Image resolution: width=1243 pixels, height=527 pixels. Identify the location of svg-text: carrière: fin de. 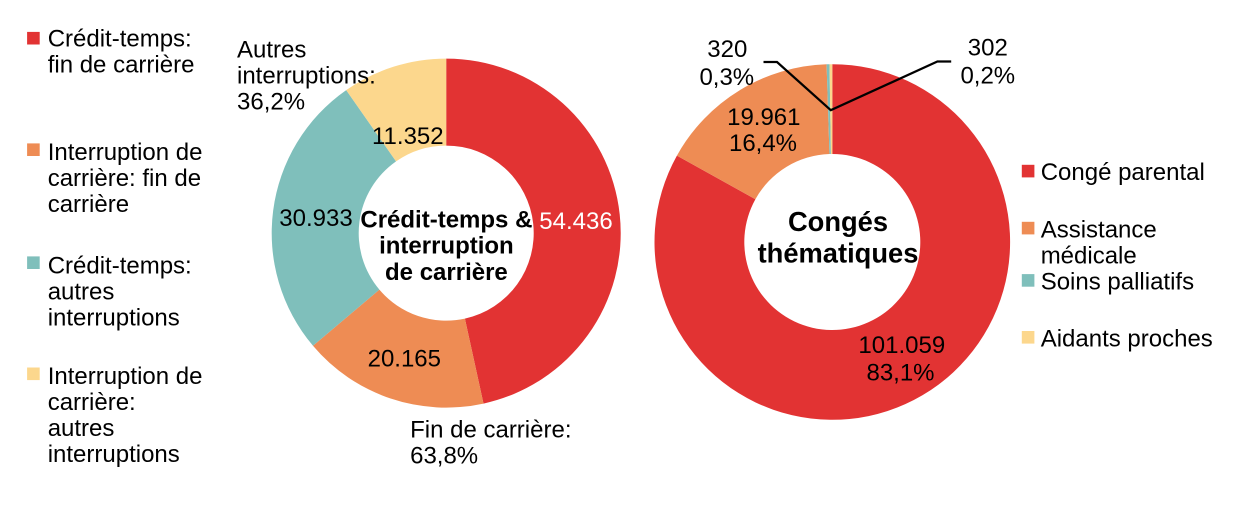
(124, 178).